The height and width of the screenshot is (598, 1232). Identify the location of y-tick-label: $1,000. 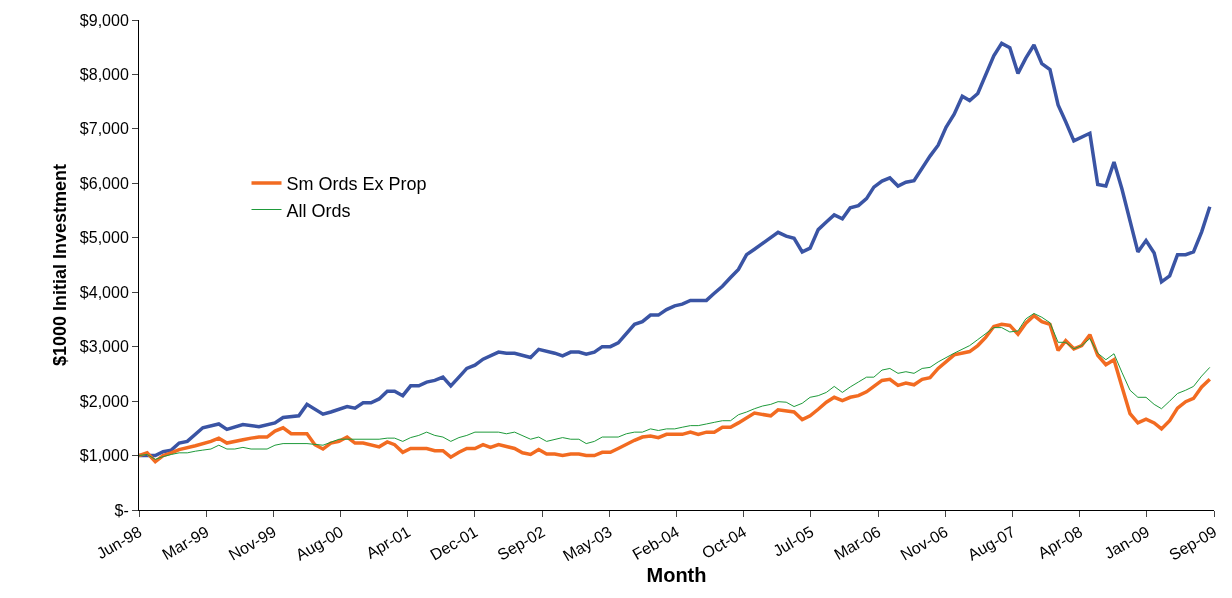
(104, 456).